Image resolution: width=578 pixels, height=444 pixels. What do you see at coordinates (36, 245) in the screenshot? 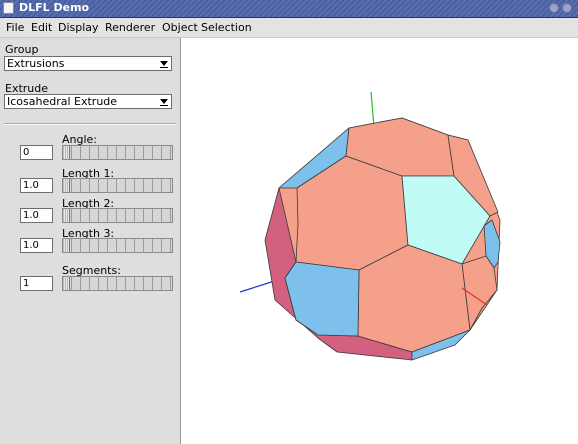
I see `length3-field: 1.0` at bounding box center [36, 245].